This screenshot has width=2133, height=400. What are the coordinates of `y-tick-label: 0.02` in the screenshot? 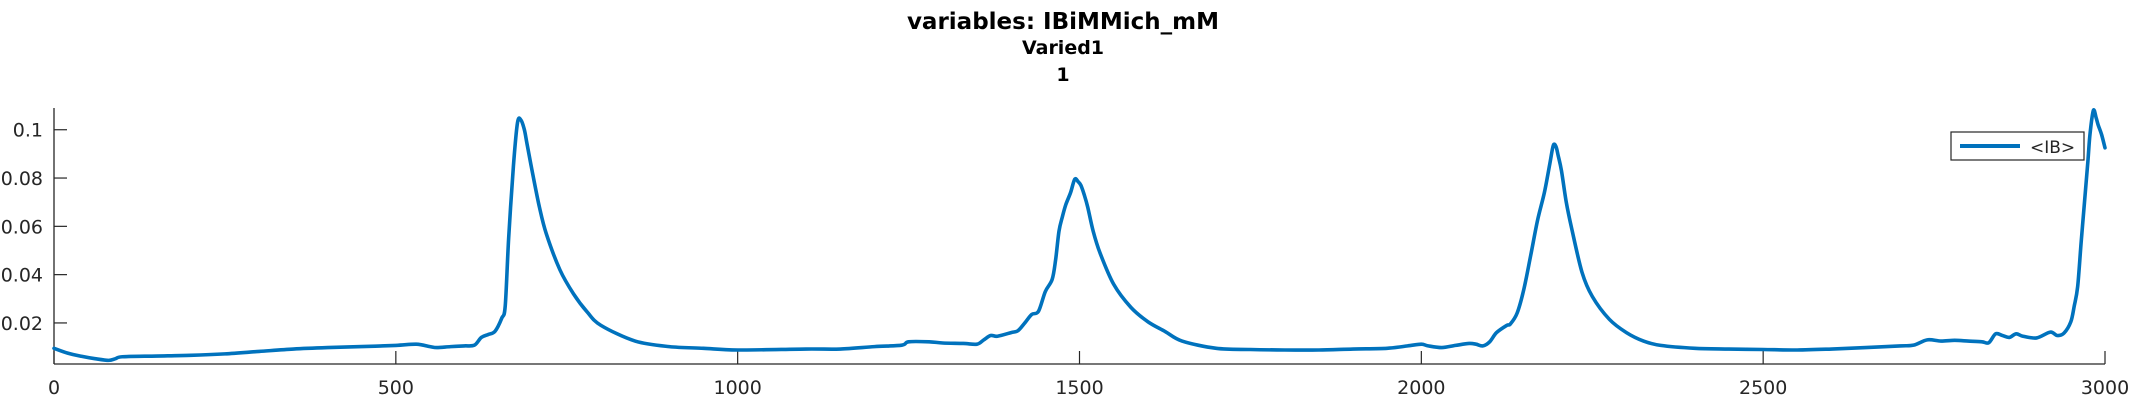 It's located at (22, 324).